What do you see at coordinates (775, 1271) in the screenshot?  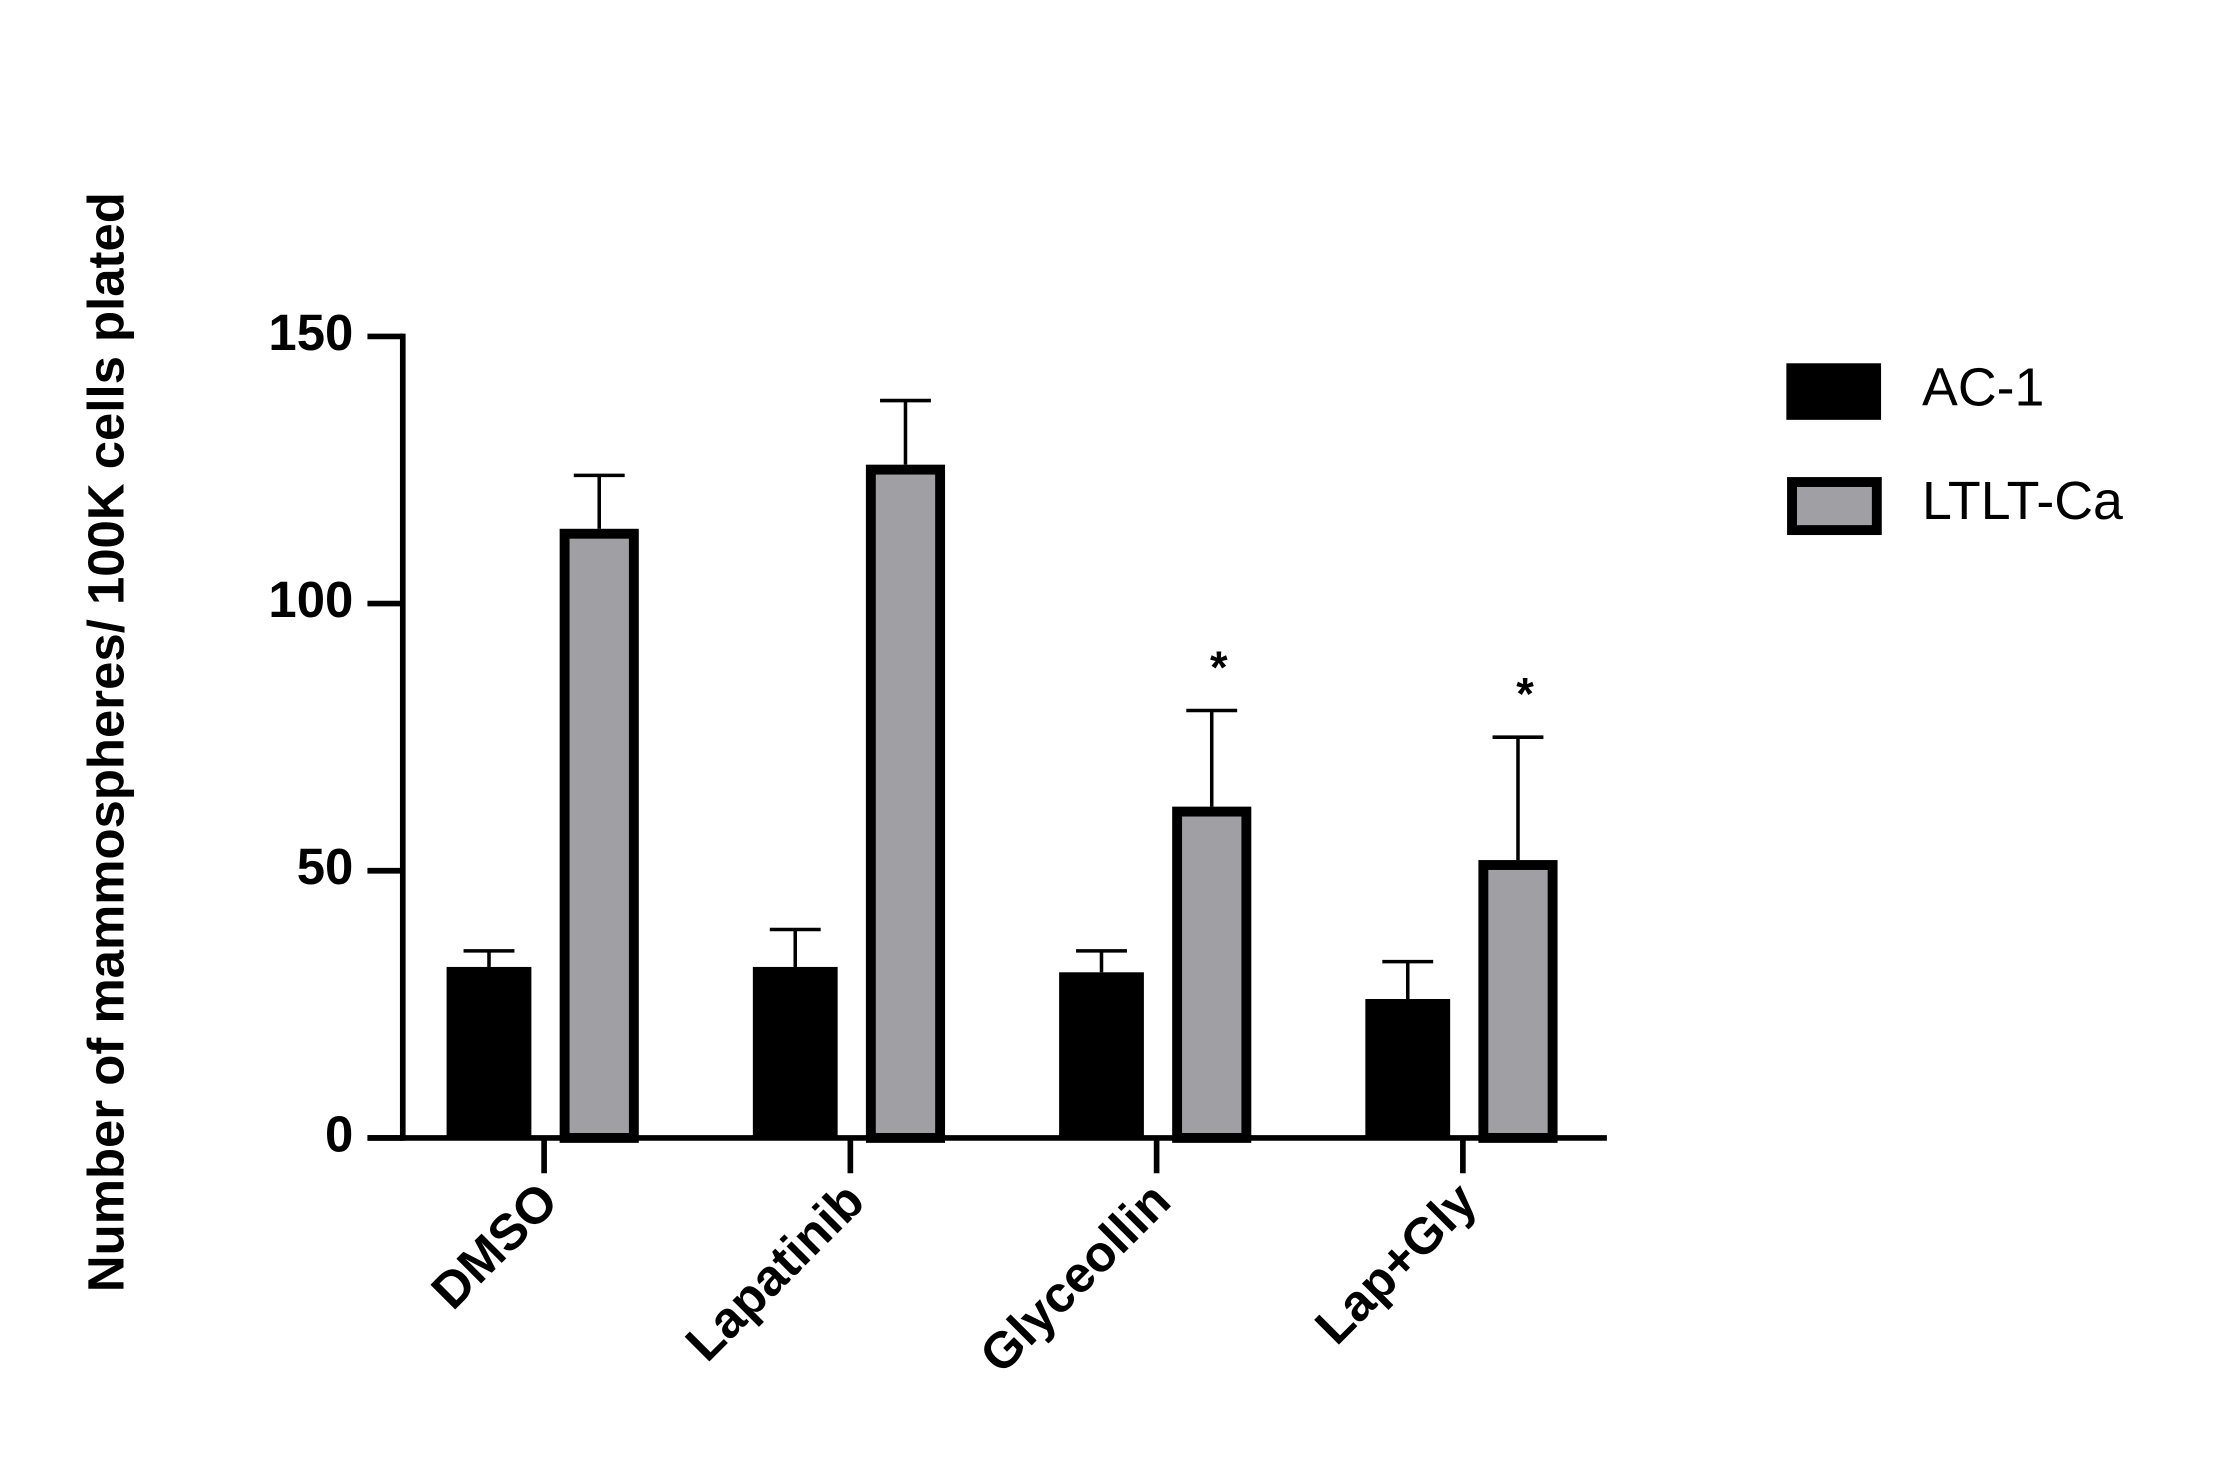 I see `x-tick-label: Lapatinib` at bounding box center [775, 1271].